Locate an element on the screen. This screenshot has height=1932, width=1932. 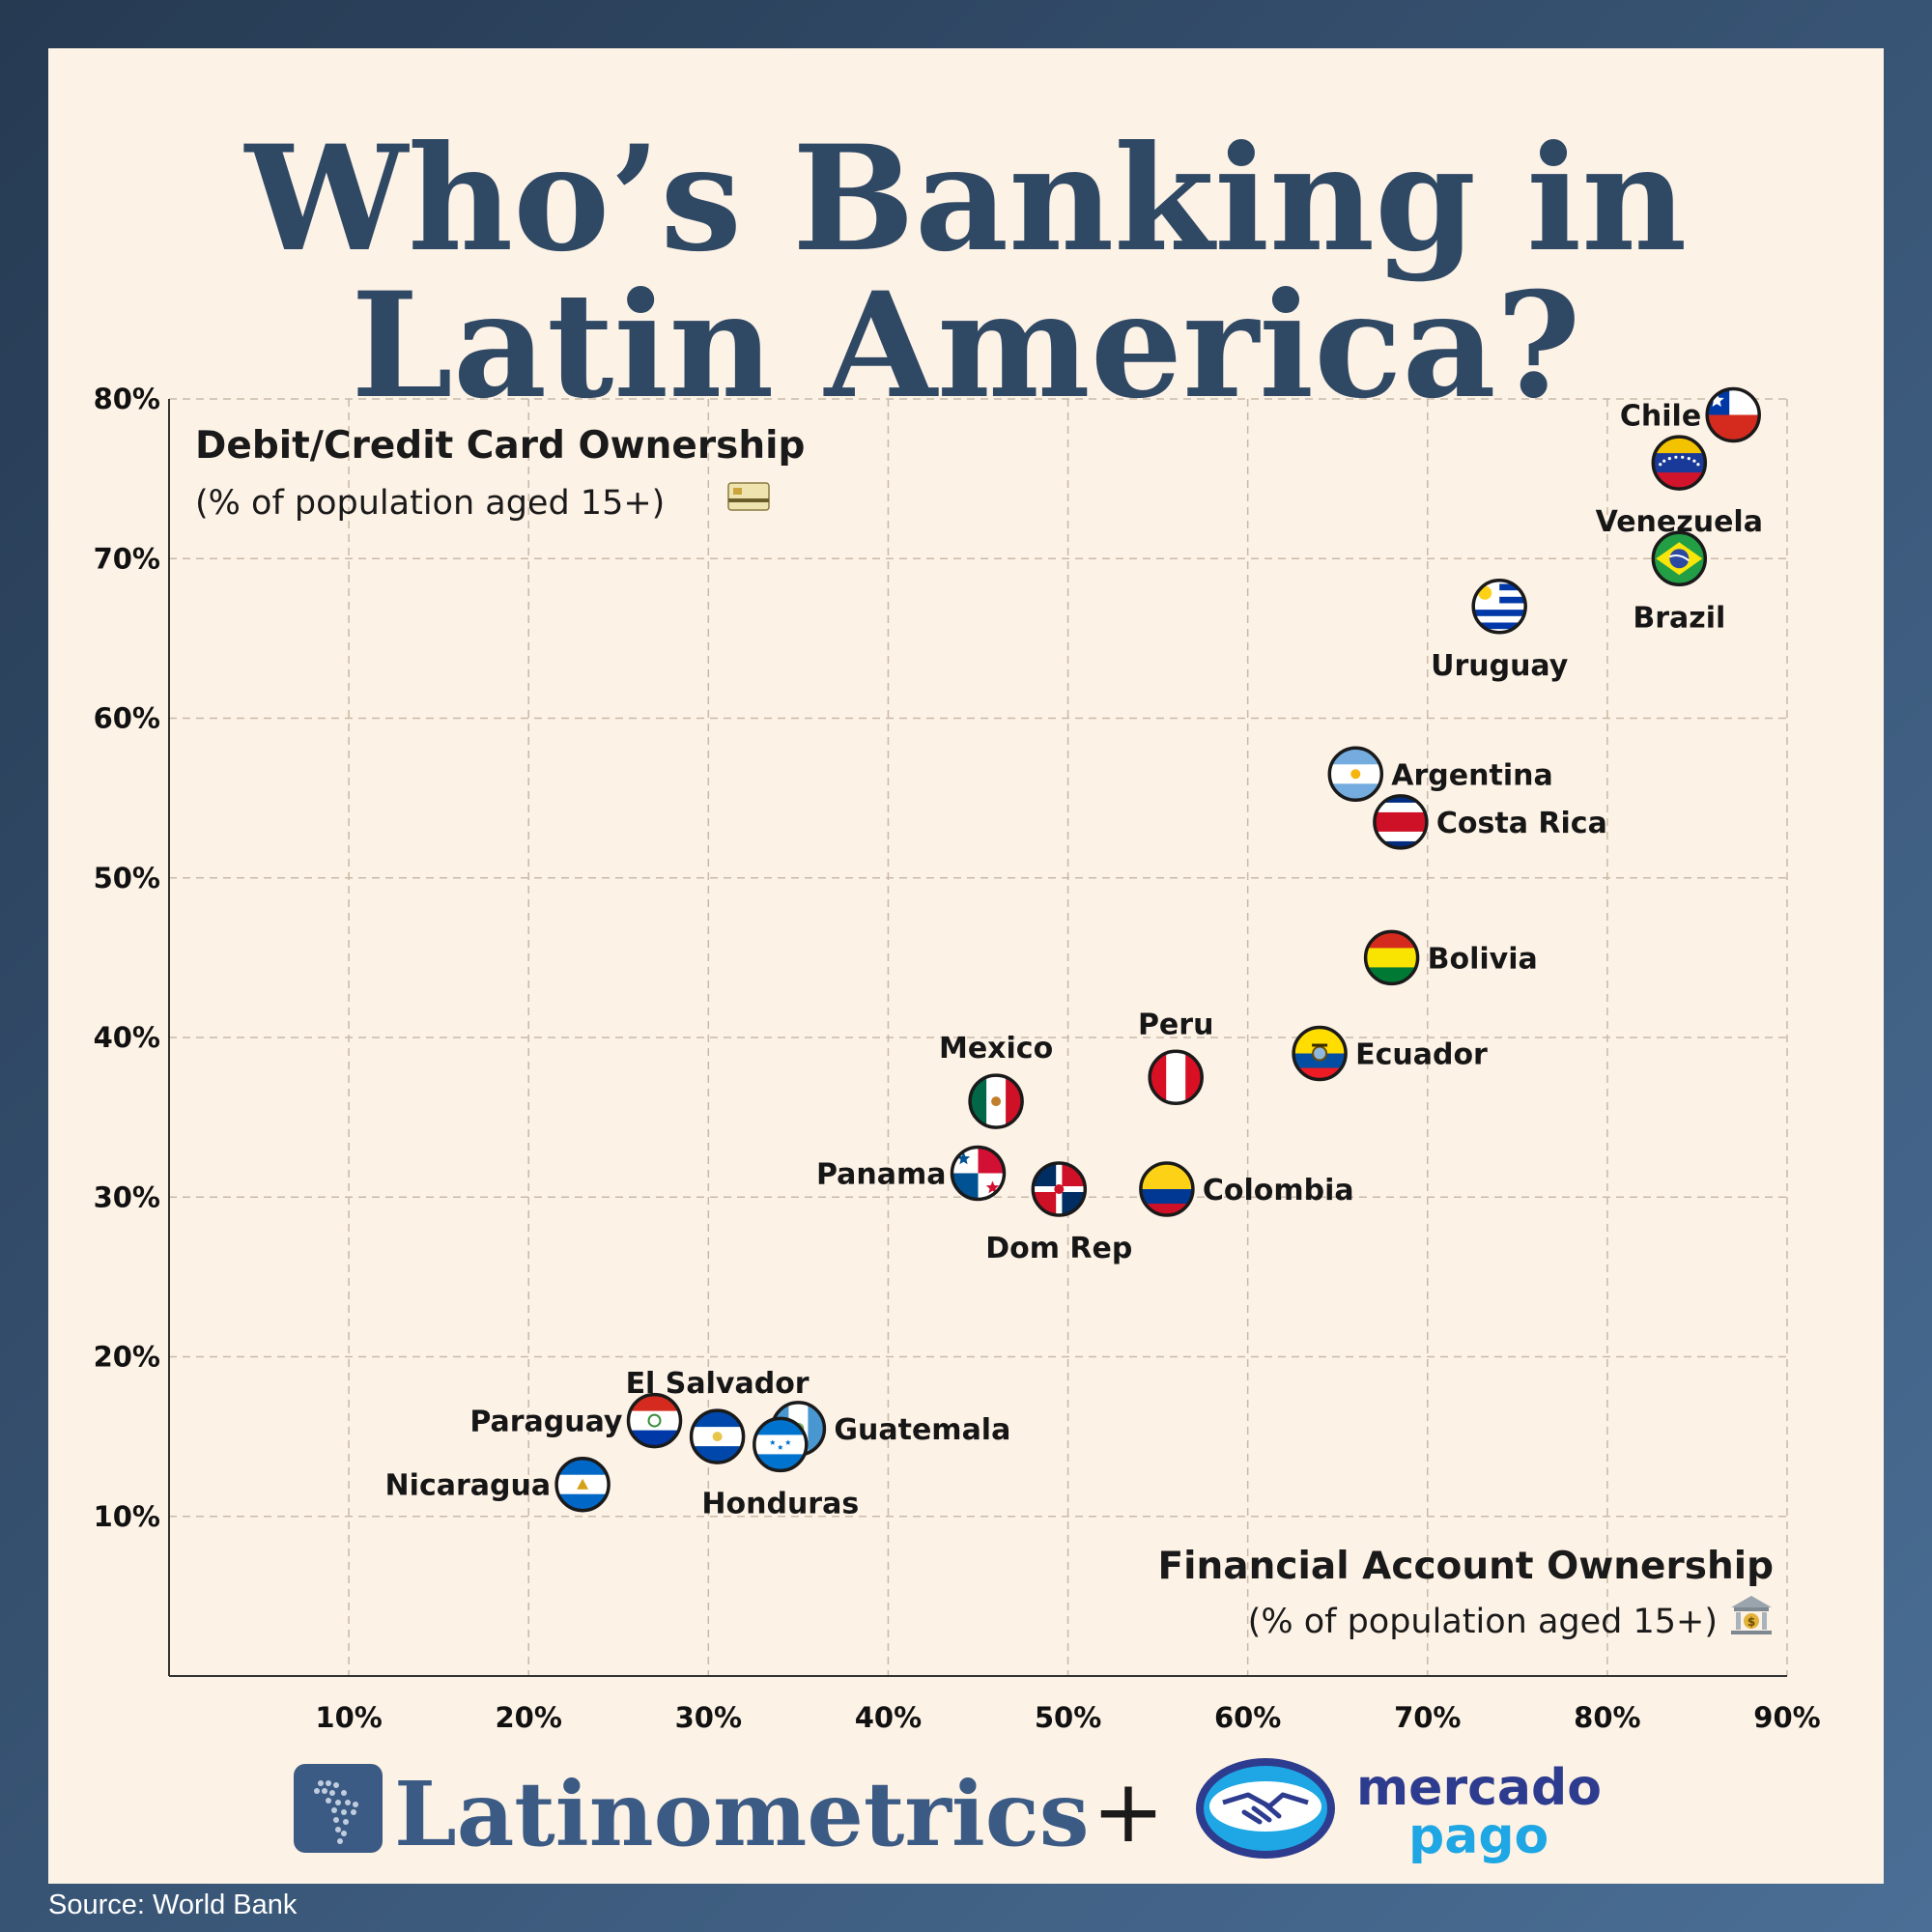
venezuela-label: Venezuela is located at coordinates (1679, 522).